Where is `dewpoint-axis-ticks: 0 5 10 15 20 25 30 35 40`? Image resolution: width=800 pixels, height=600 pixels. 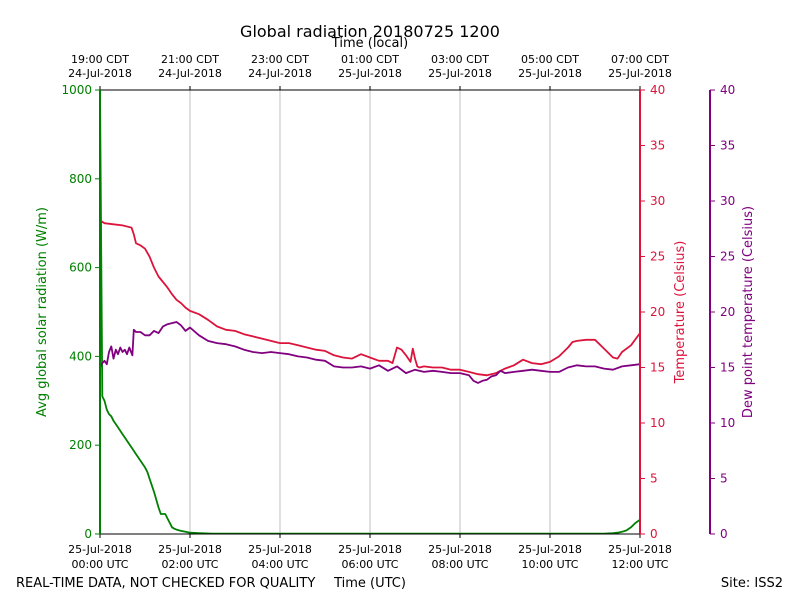 dewpoint-axis-ticks: 0 5 10 15 20 25 30 35 40 is located at coordinates (722, 312).